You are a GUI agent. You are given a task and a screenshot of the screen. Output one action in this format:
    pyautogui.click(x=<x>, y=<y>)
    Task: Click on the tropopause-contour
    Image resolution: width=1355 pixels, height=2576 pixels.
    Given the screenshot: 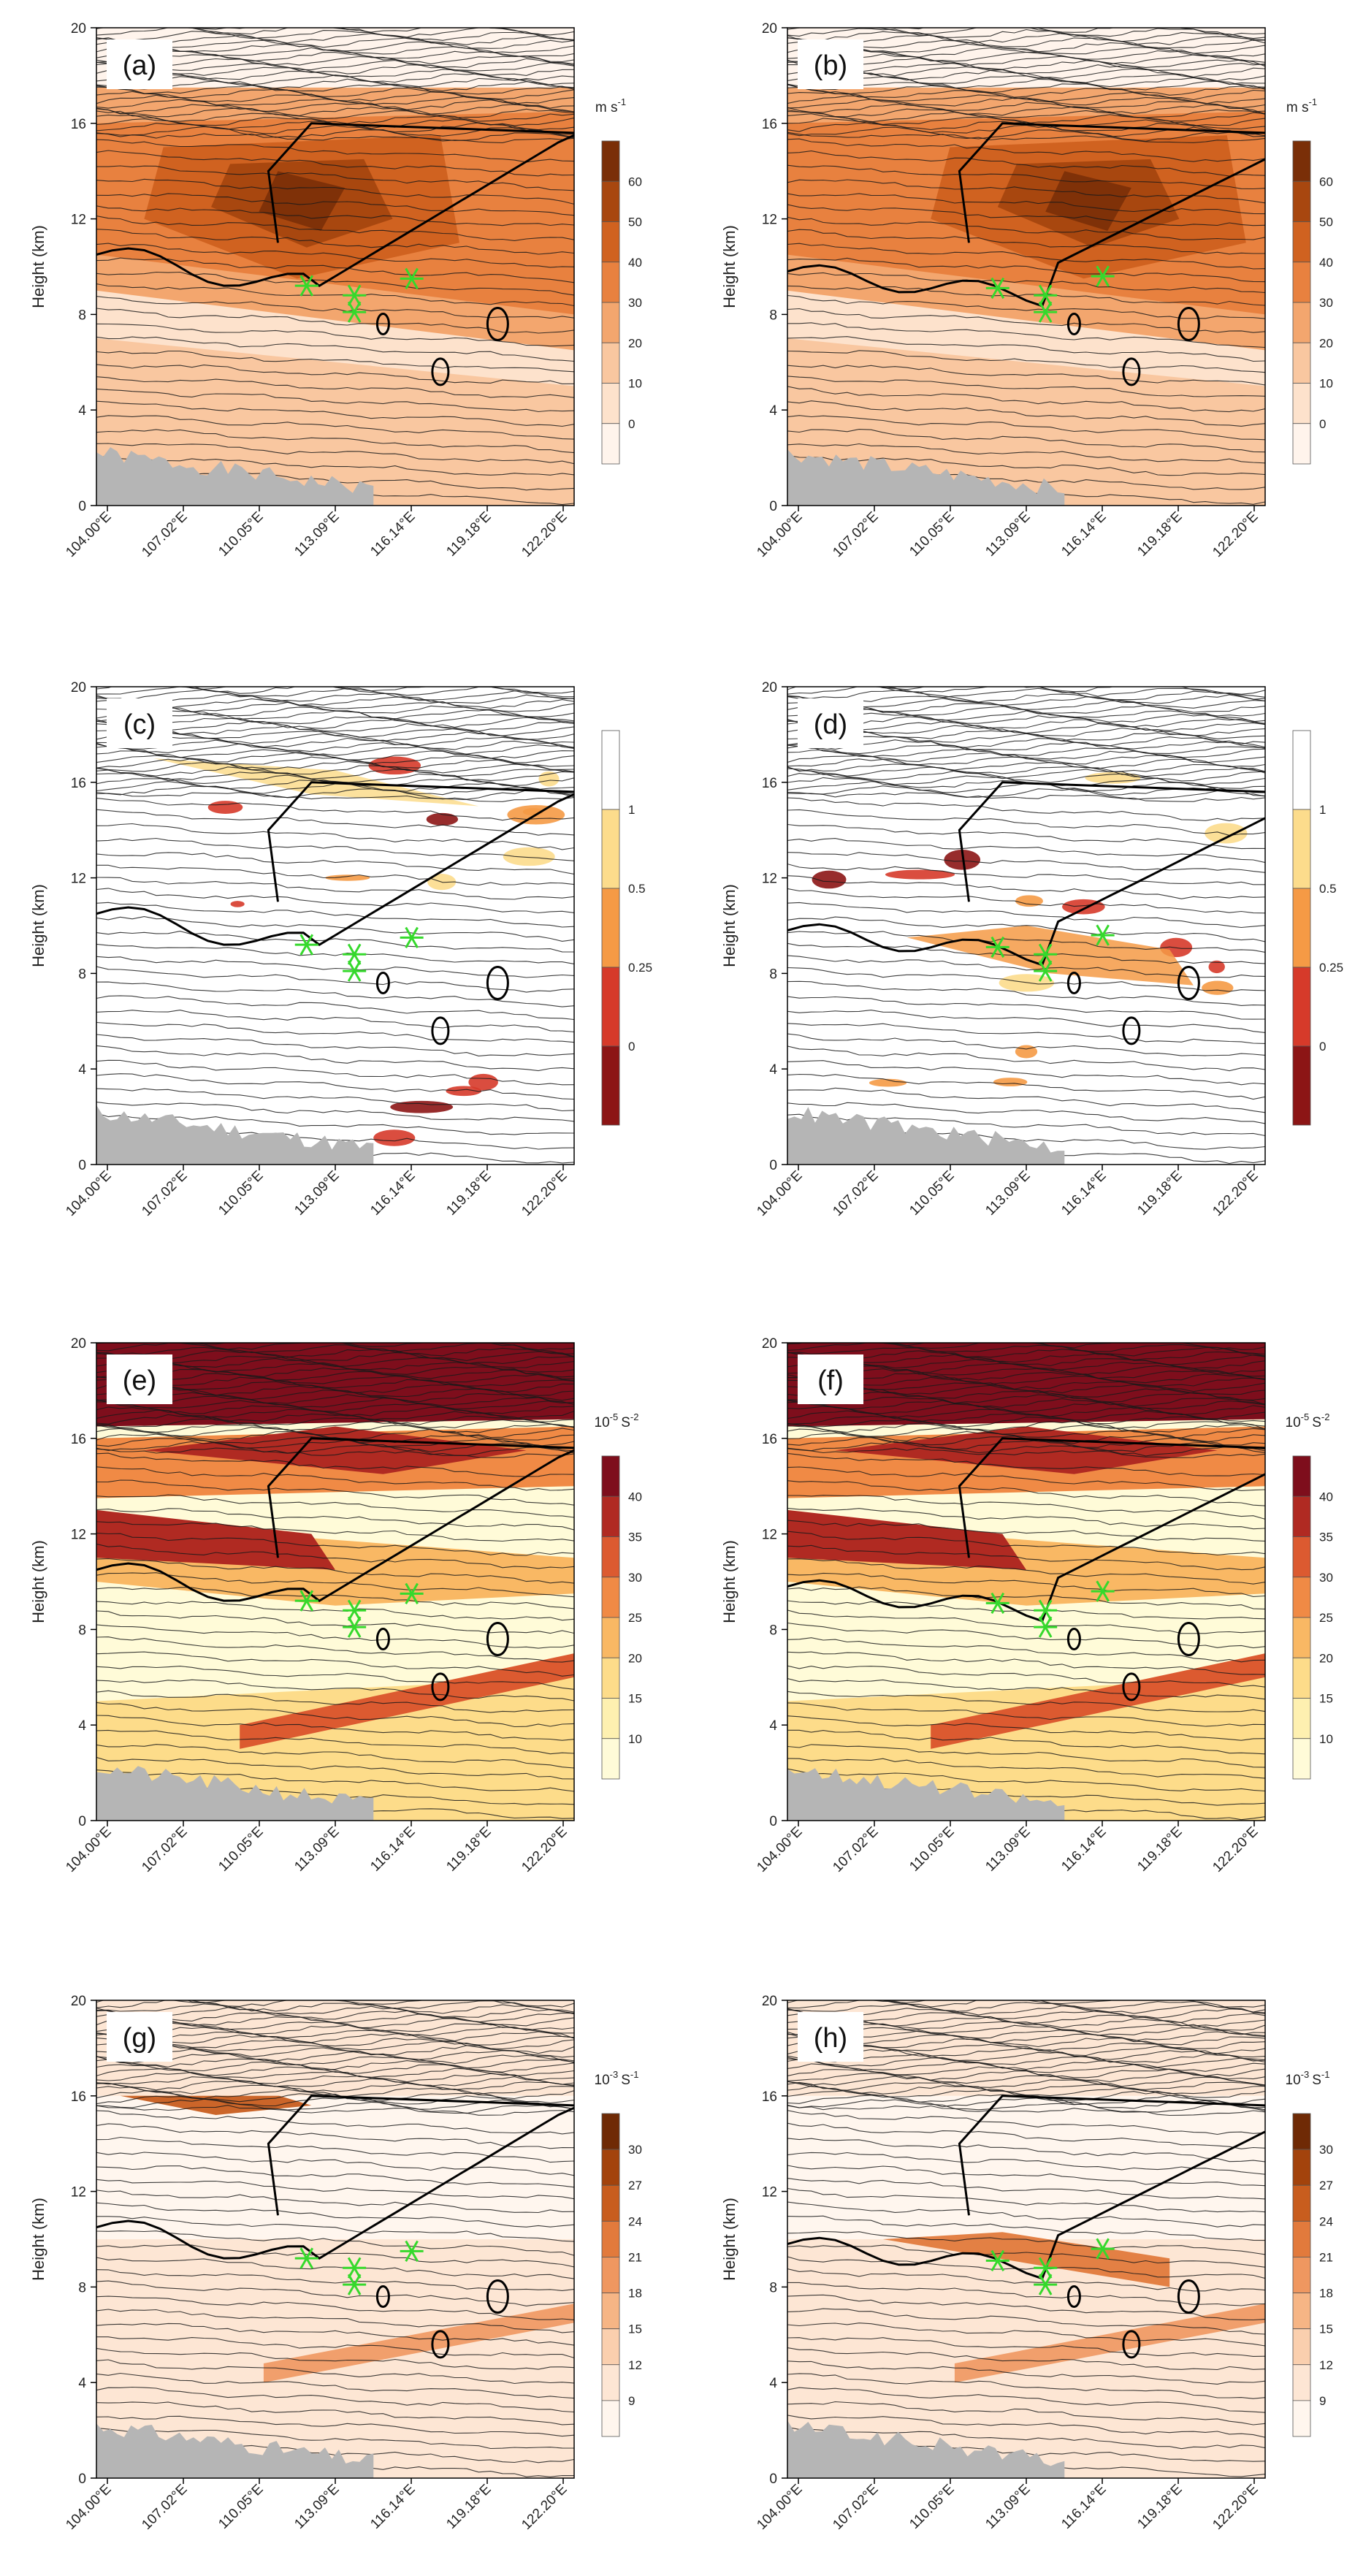 What is the action you would take?
    pyautogui.click(x=1026, y=2205)
    